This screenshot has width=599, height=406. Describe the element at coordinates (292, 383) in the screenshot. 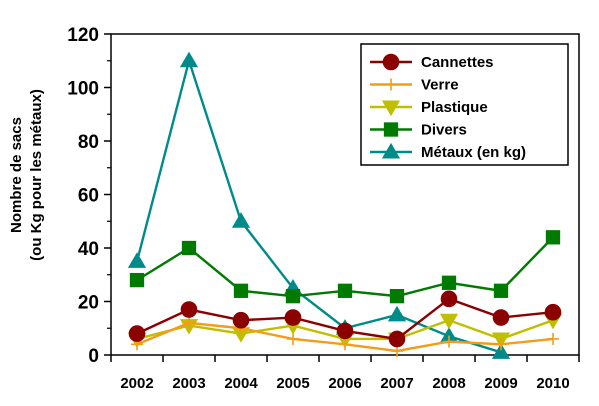

I see `x-tick-label: 2005` at that location.